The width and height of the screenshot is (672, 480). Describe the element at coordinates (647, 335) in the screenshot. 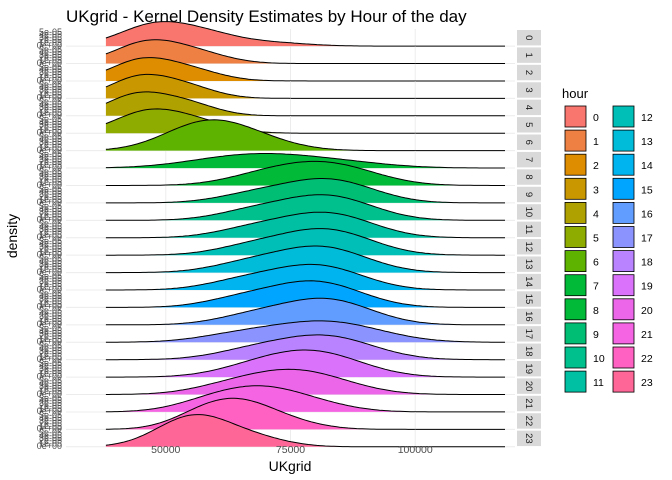

I see `legend-label: 21` at that location.